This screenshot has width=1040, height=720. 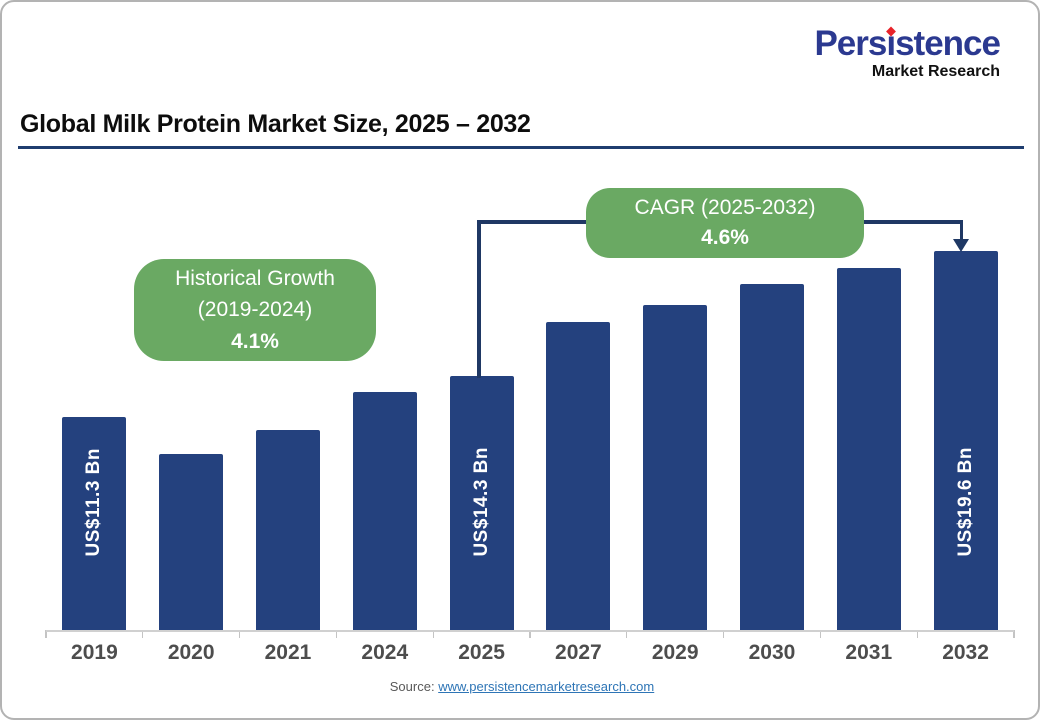 What do you see at coordinates (675, 652) in the screenshot?
I see `x-axis-label-2029: 2029` at bounding box center [675, 652].